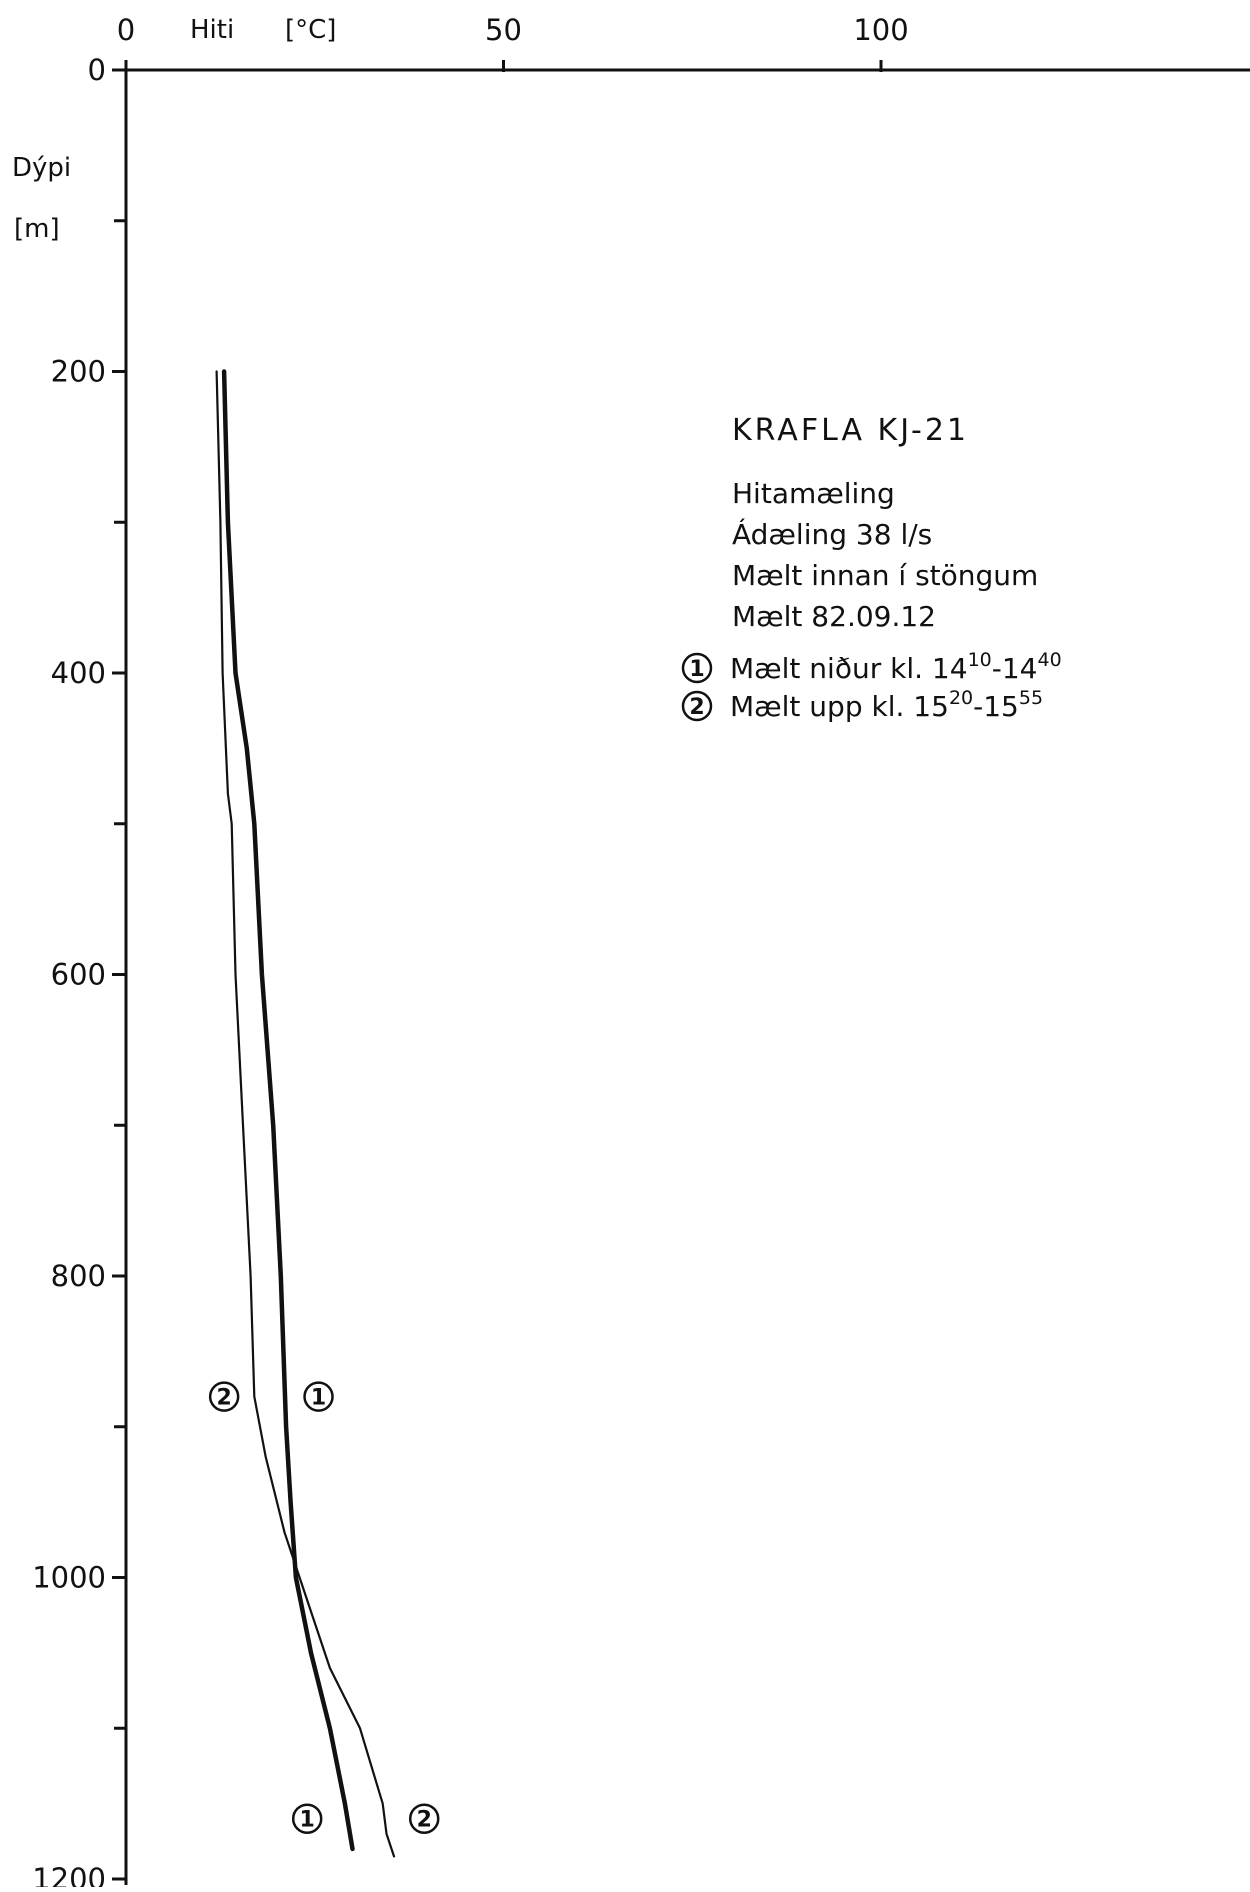 The image size is (1250, 1892). I want to click on chart-subtitle-line: Mælt innan í stöngum, so click(885, 575).